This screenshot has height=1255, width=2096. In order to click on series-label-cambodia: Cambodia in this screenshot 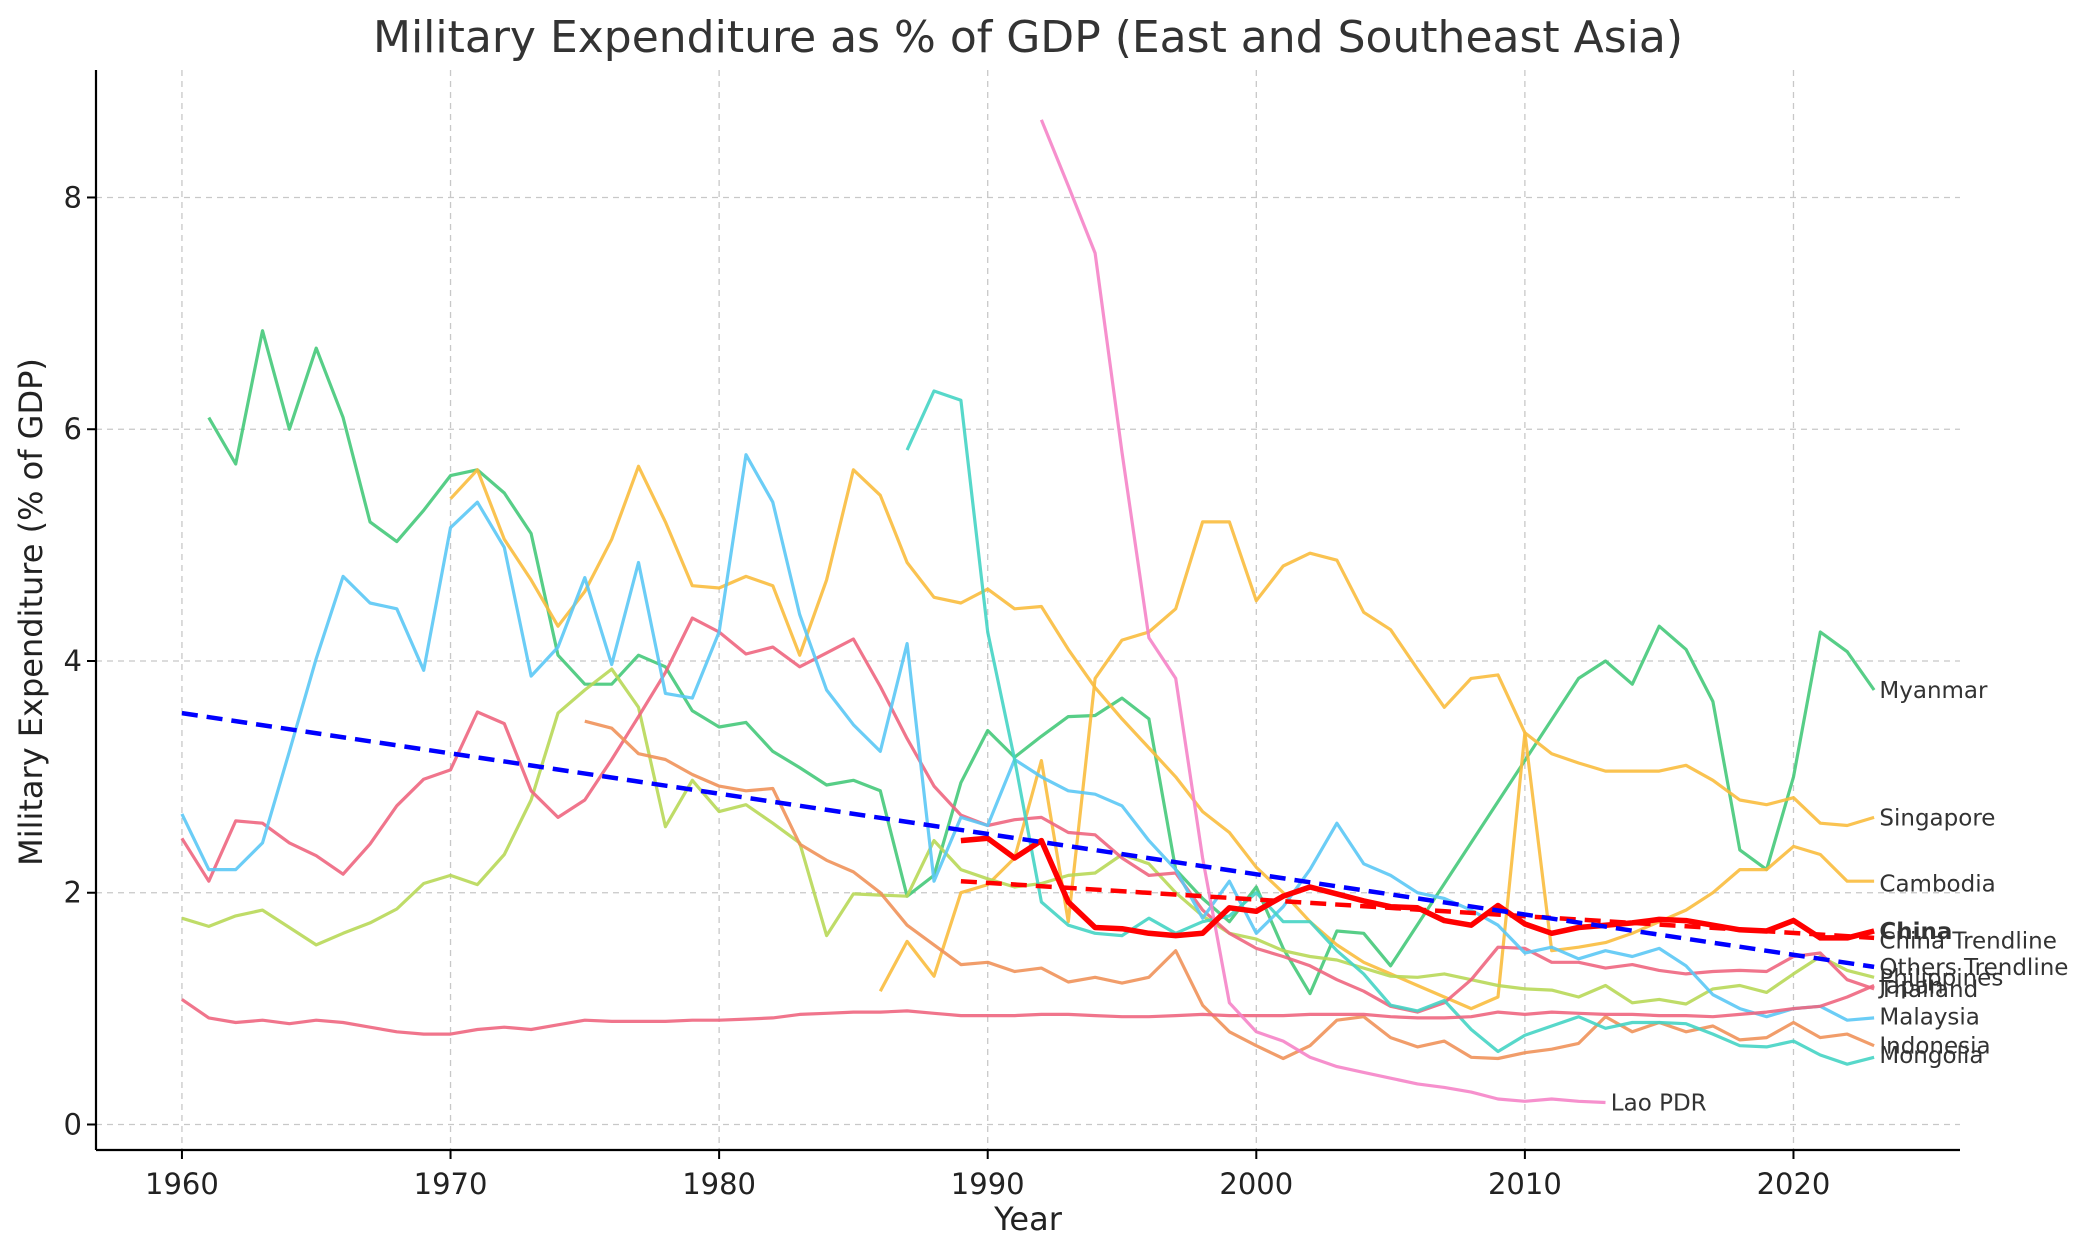, I will do `click(1937, 885)`.